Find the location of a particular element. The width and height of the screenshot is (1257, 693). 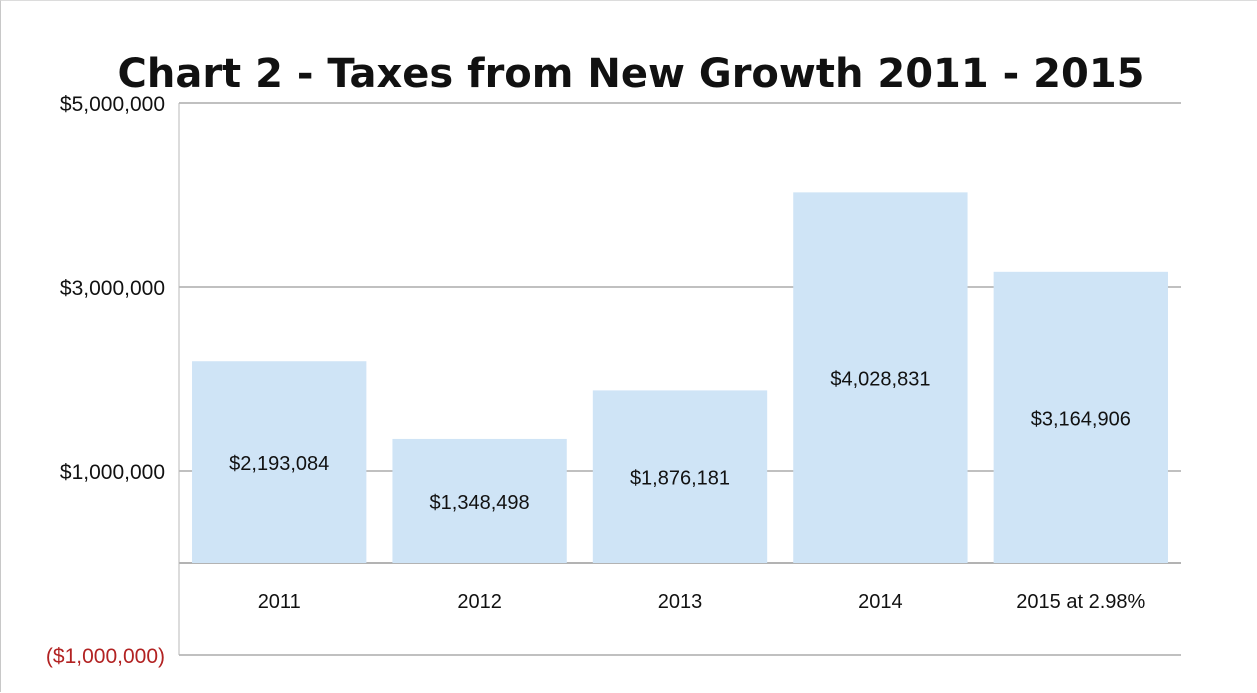

bar-2013 is located at coordinates (680, 476).